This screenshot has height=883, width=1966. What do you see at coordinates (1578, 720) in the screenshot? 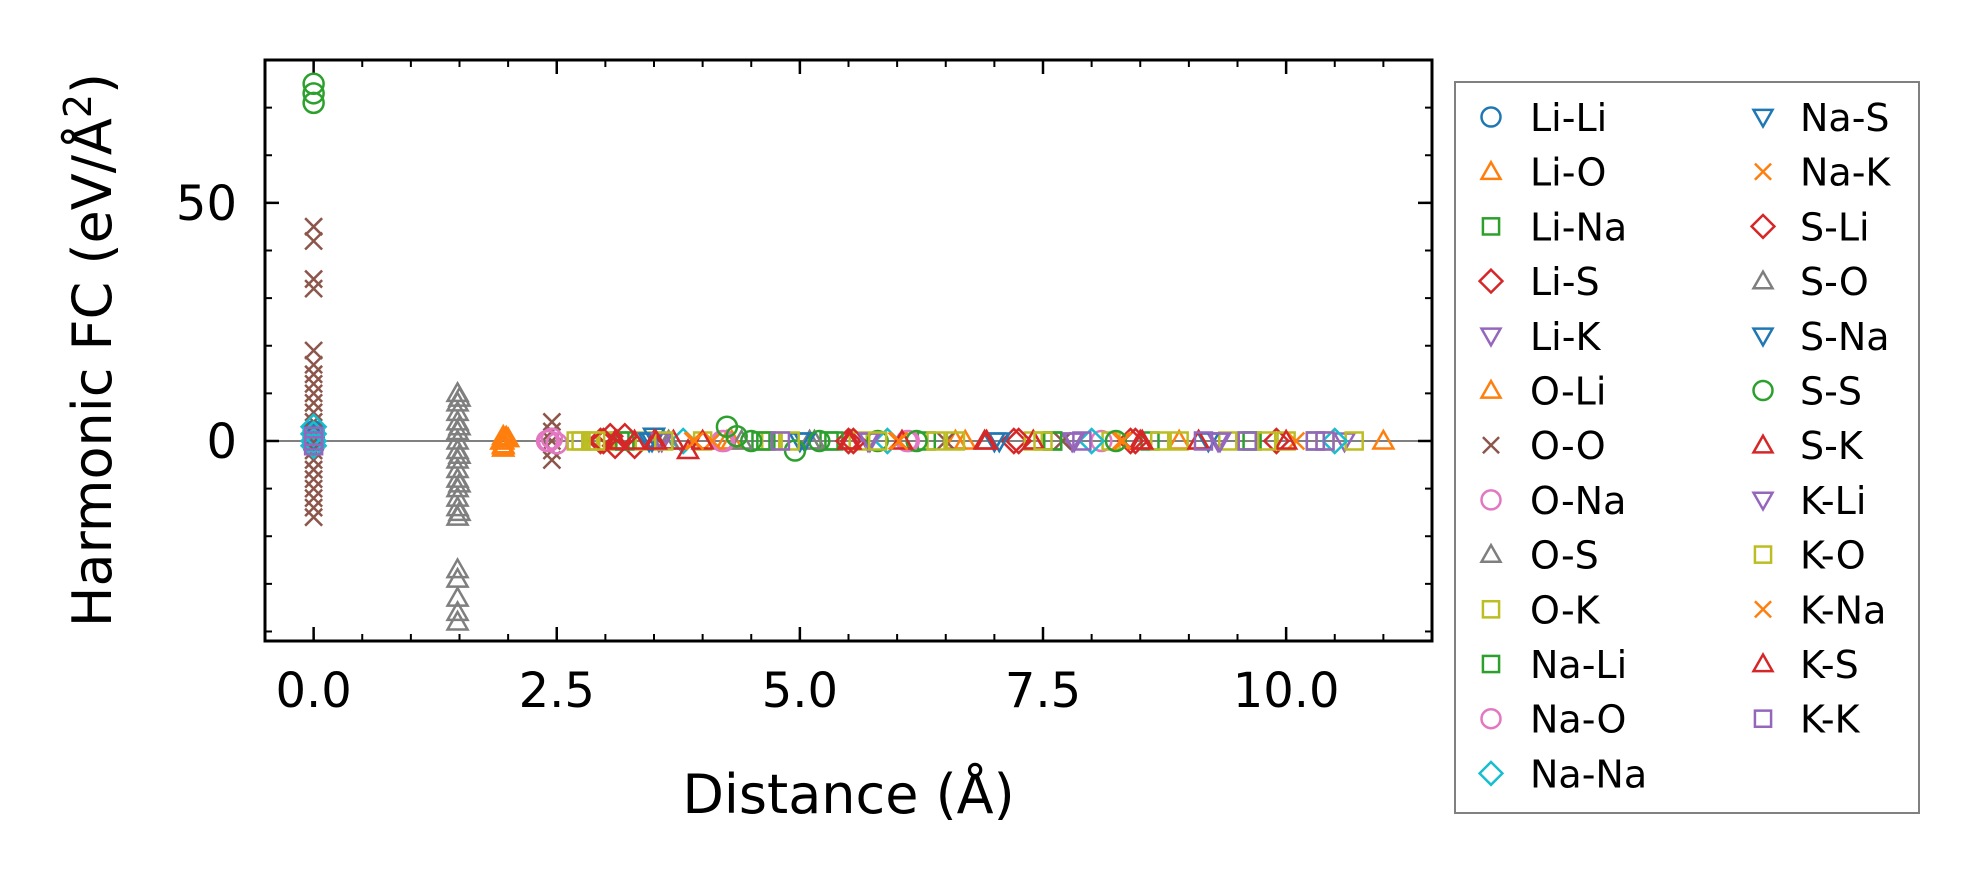
I see `legend-label-na-o: Na-O` at bounding box center [1578, 720].